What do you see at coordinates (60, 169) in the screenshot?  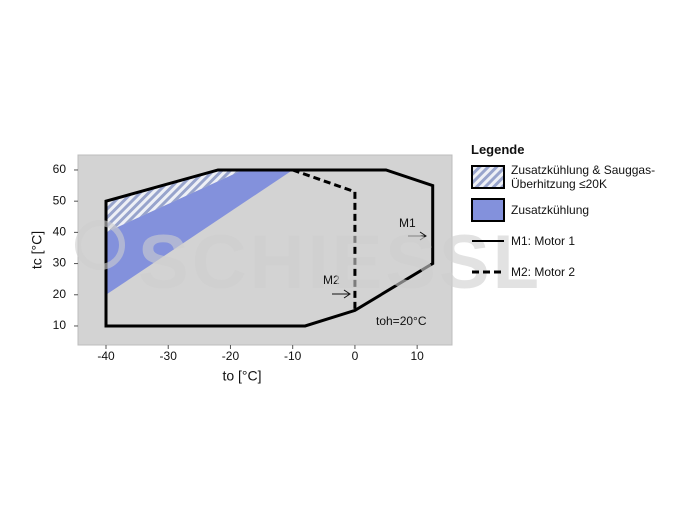 I see `y-tick-label: 60` at bounding box center [60, 169].